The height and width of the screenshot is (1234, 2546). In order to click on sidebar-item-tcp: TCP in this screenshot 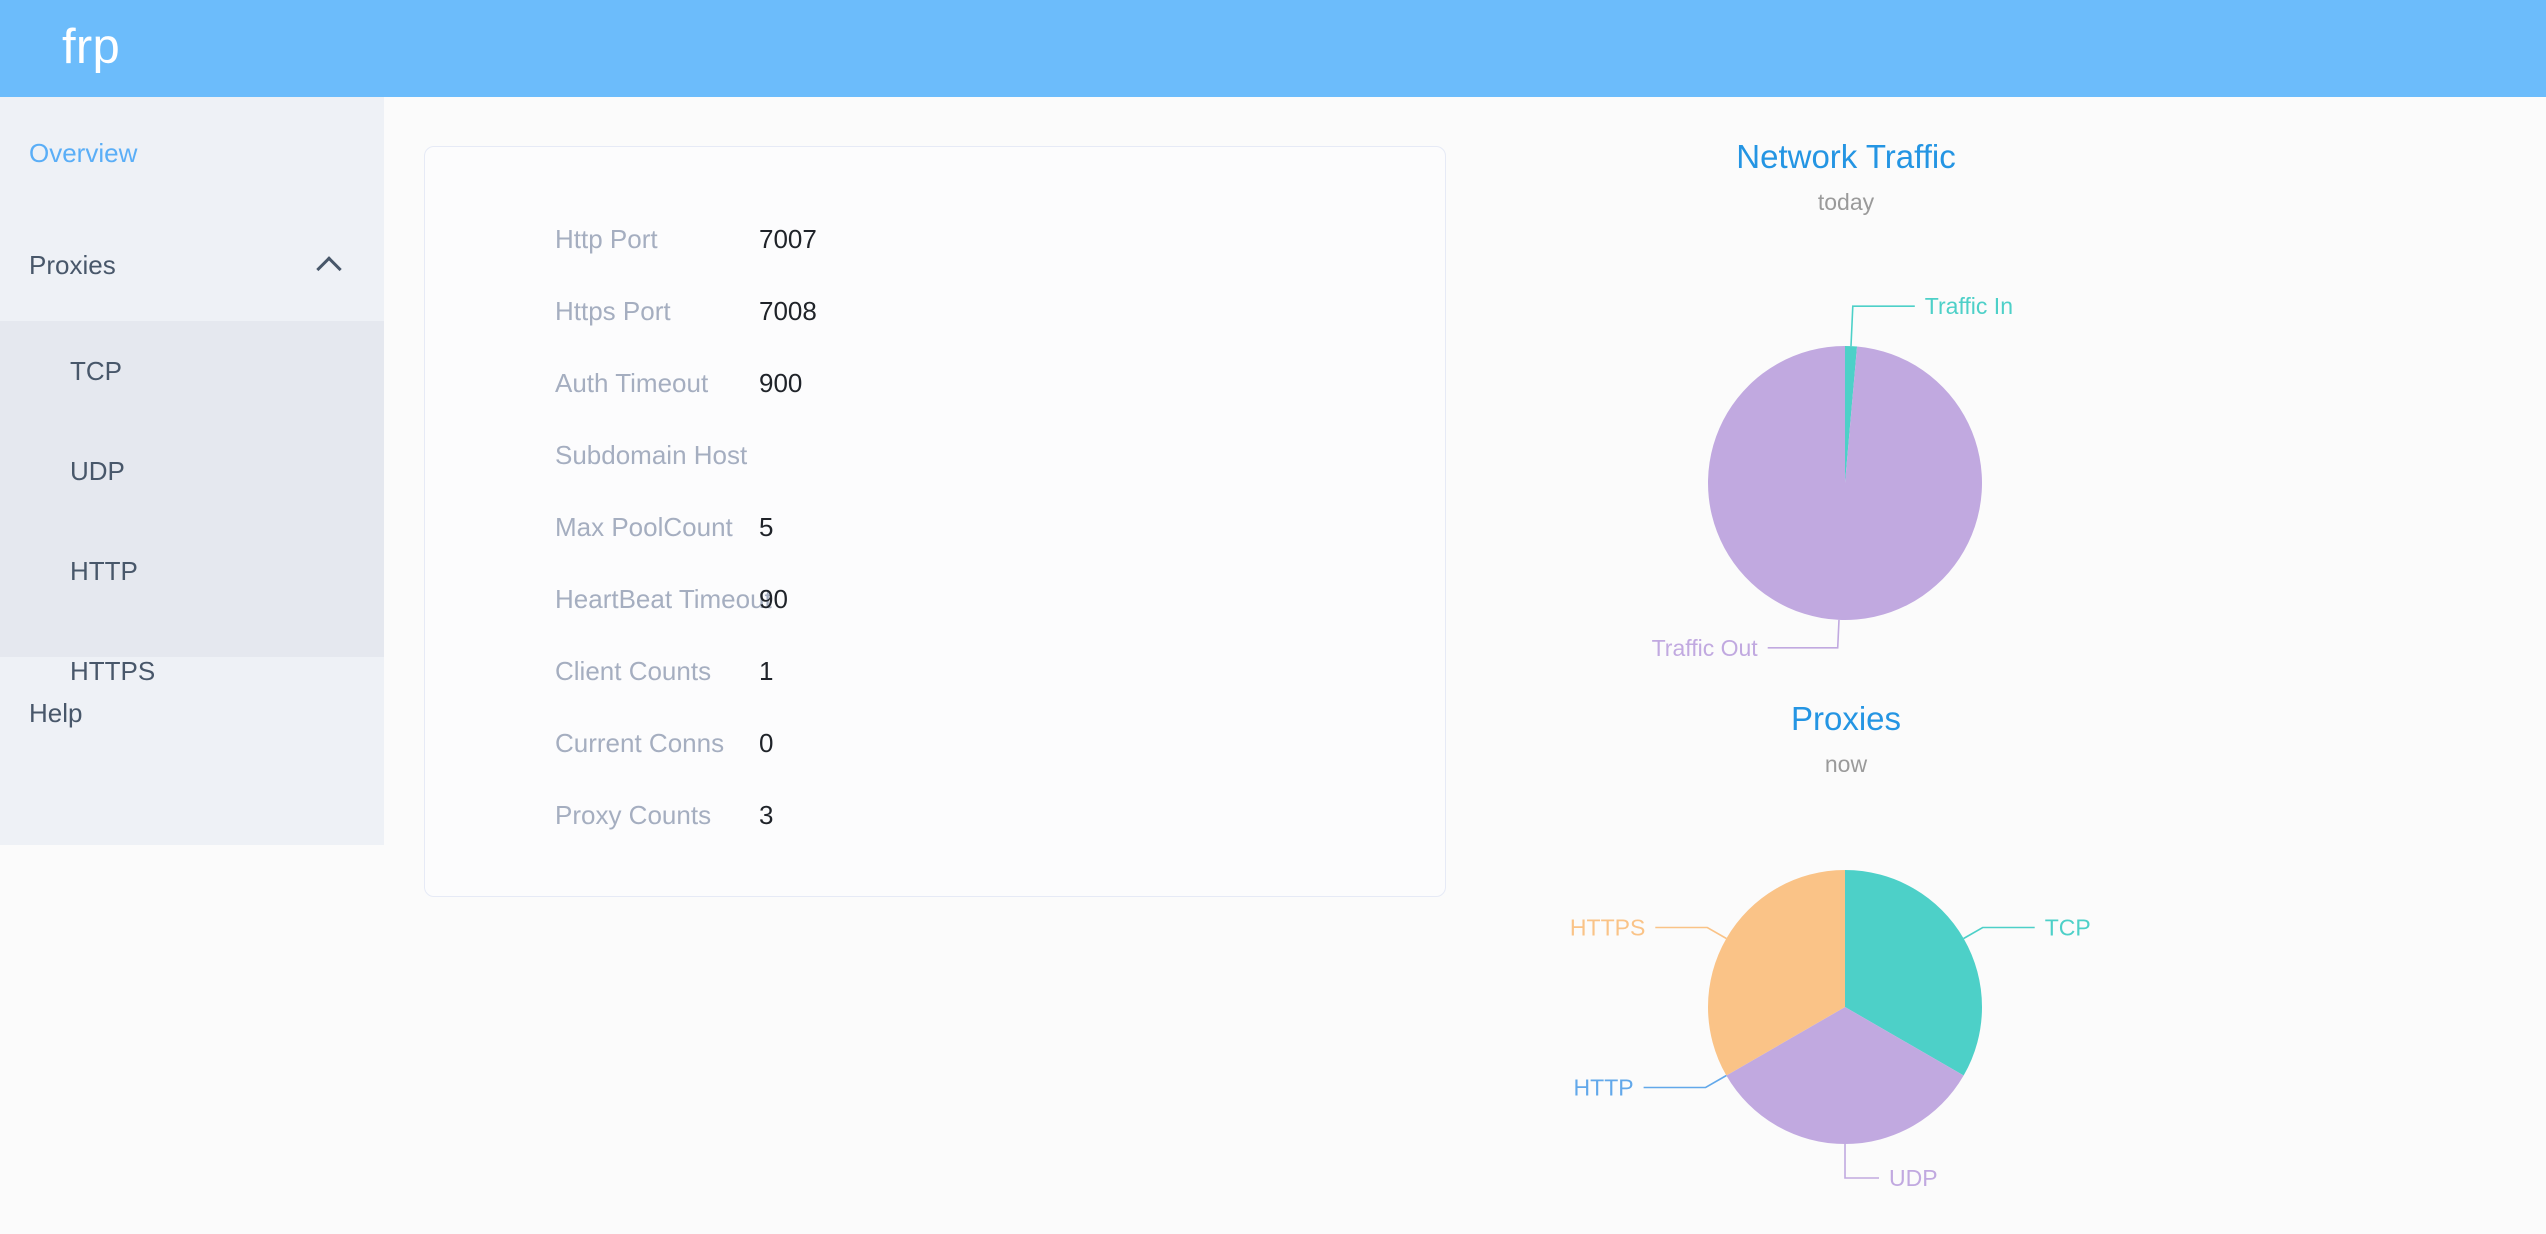, I will do `click(192, 371)`.